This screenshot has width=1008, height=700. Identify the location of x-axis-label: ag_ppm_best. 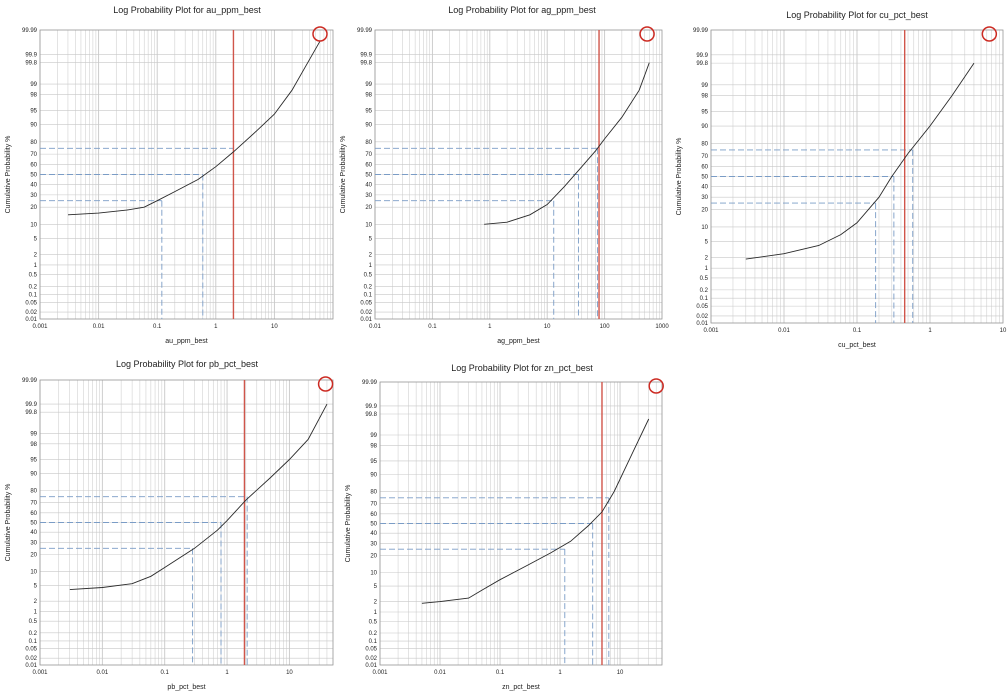
(518, 341).